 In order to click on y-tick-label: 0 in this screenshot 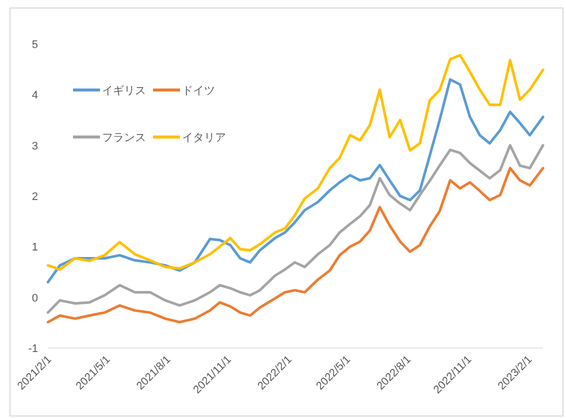, I will do `click(35, 298)`.